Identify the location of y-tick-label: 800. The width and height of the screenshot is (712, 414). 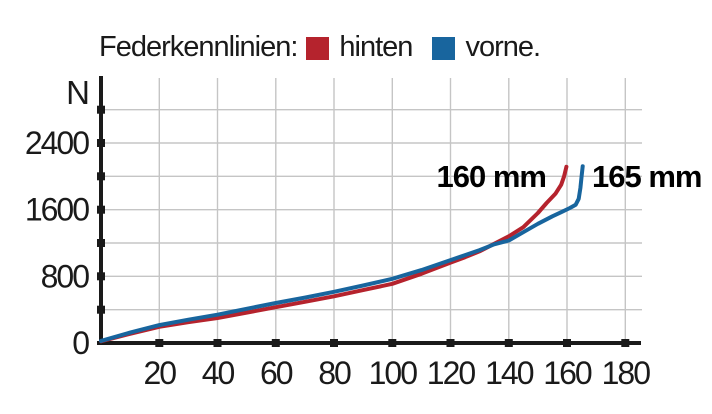
(65, 276).